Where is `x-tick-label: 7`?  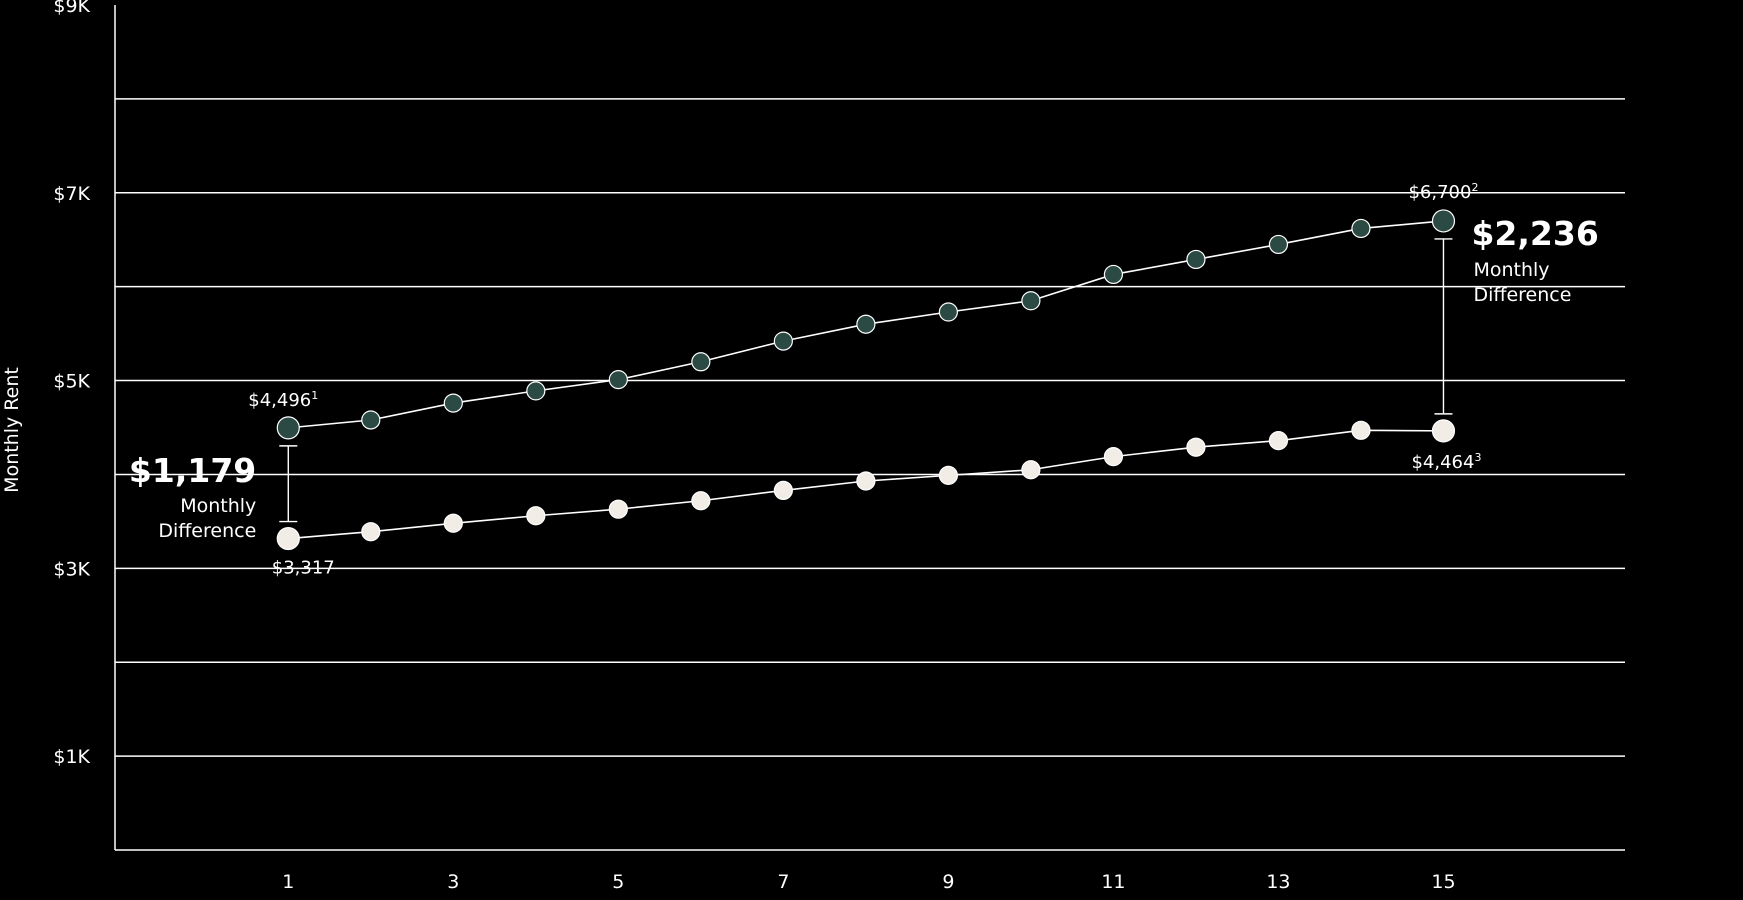 x-tick-label: 7 is located at coordinates (783, 882).